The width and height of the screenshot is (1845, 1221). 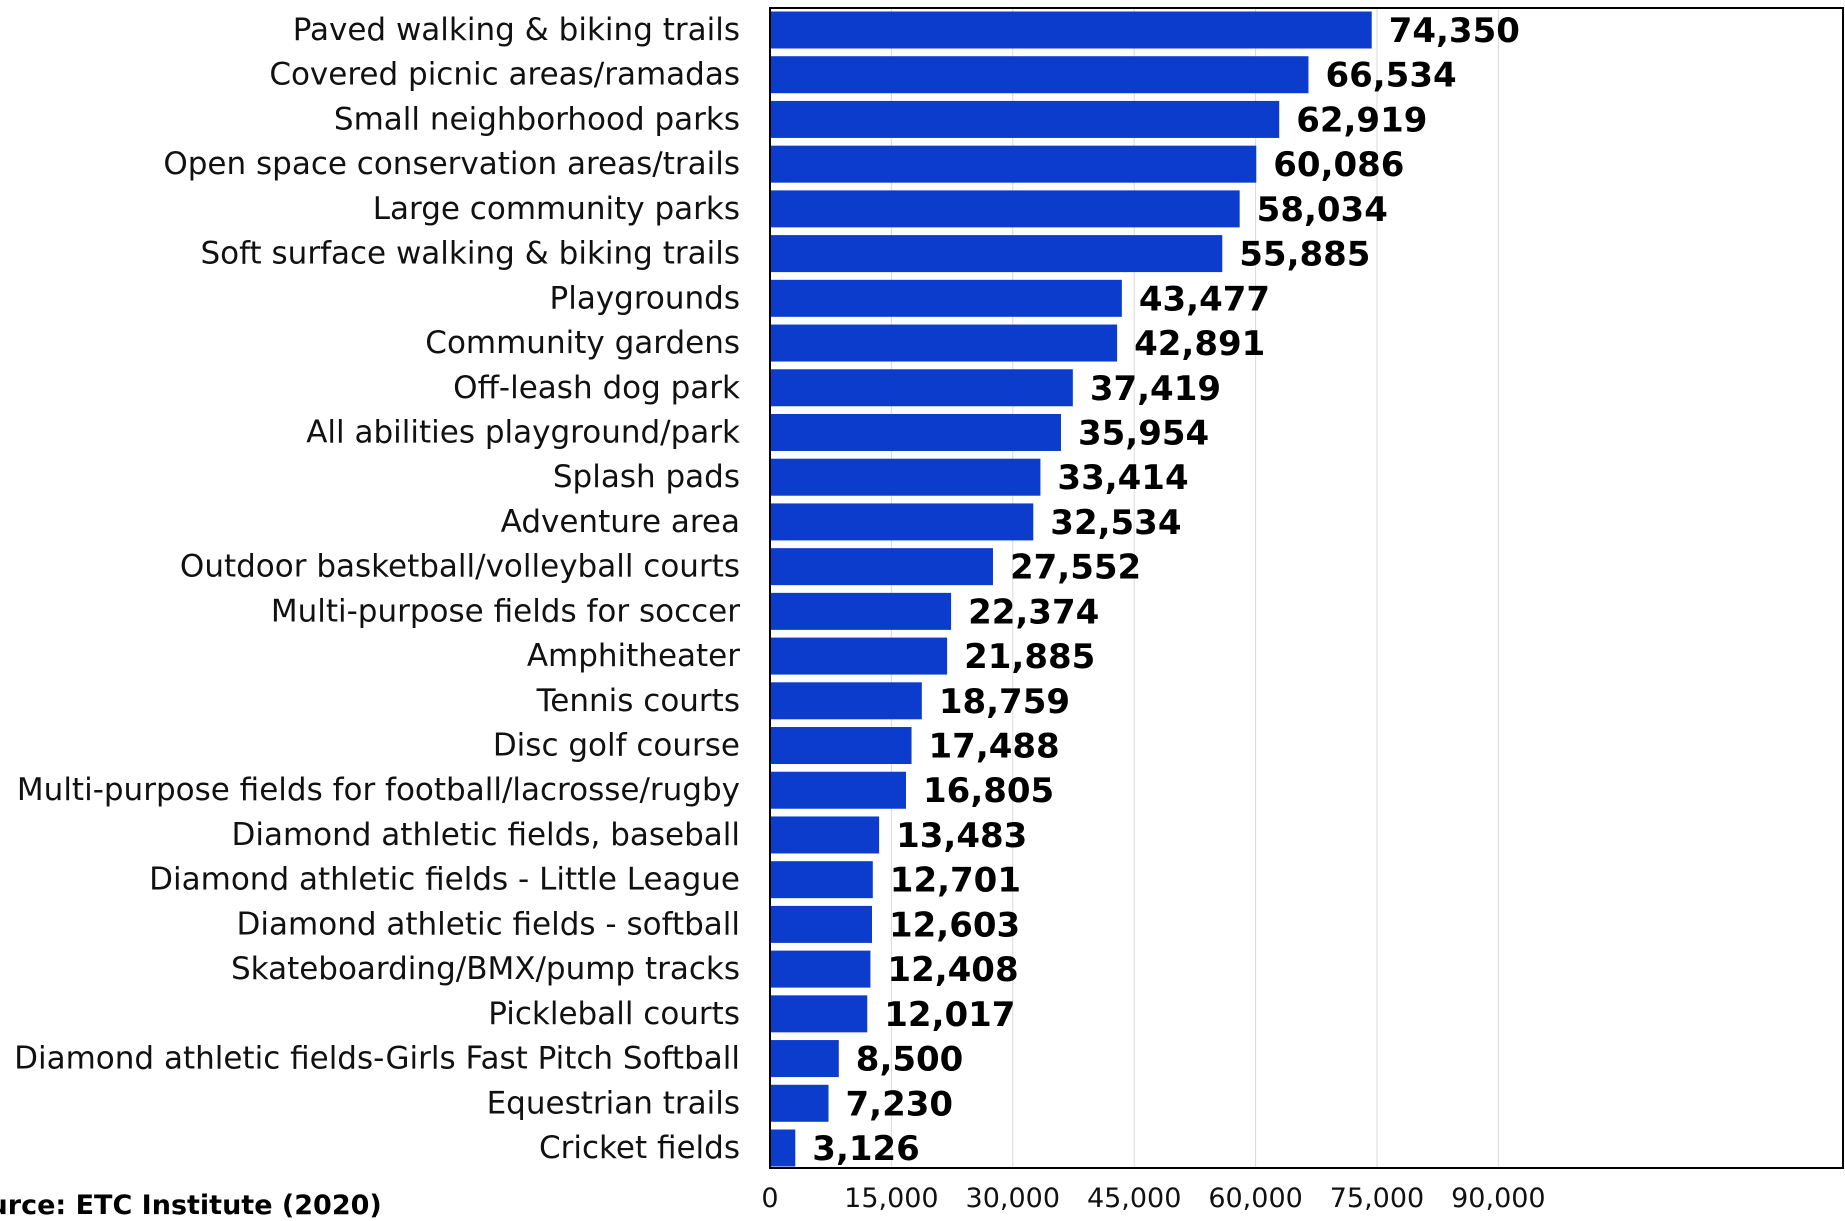 What do you see at coordinates (614, 1014) in the screenshot?
I see `category-label-22: Pickleball courts` at bounding box center [614, 1014].